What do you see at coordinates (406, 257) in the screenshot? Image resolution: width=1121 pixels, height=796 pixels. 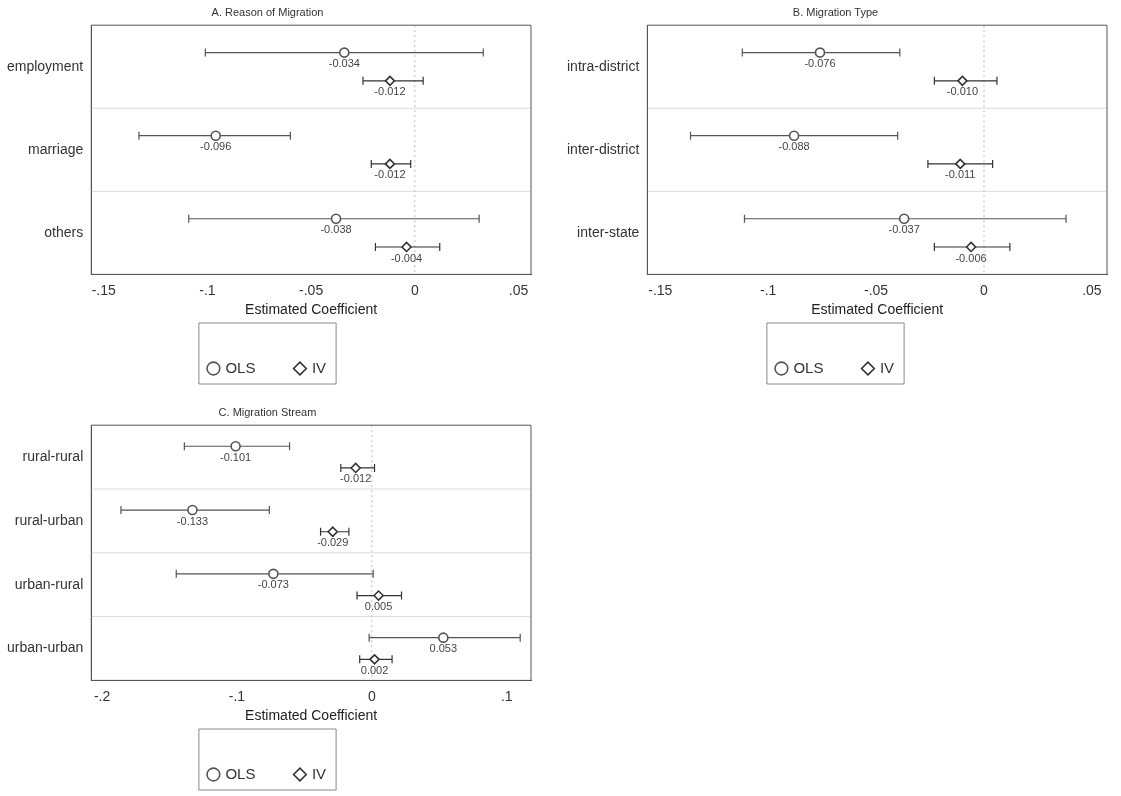 I see `data-label: -0.004` at bounding box center [406, 257].